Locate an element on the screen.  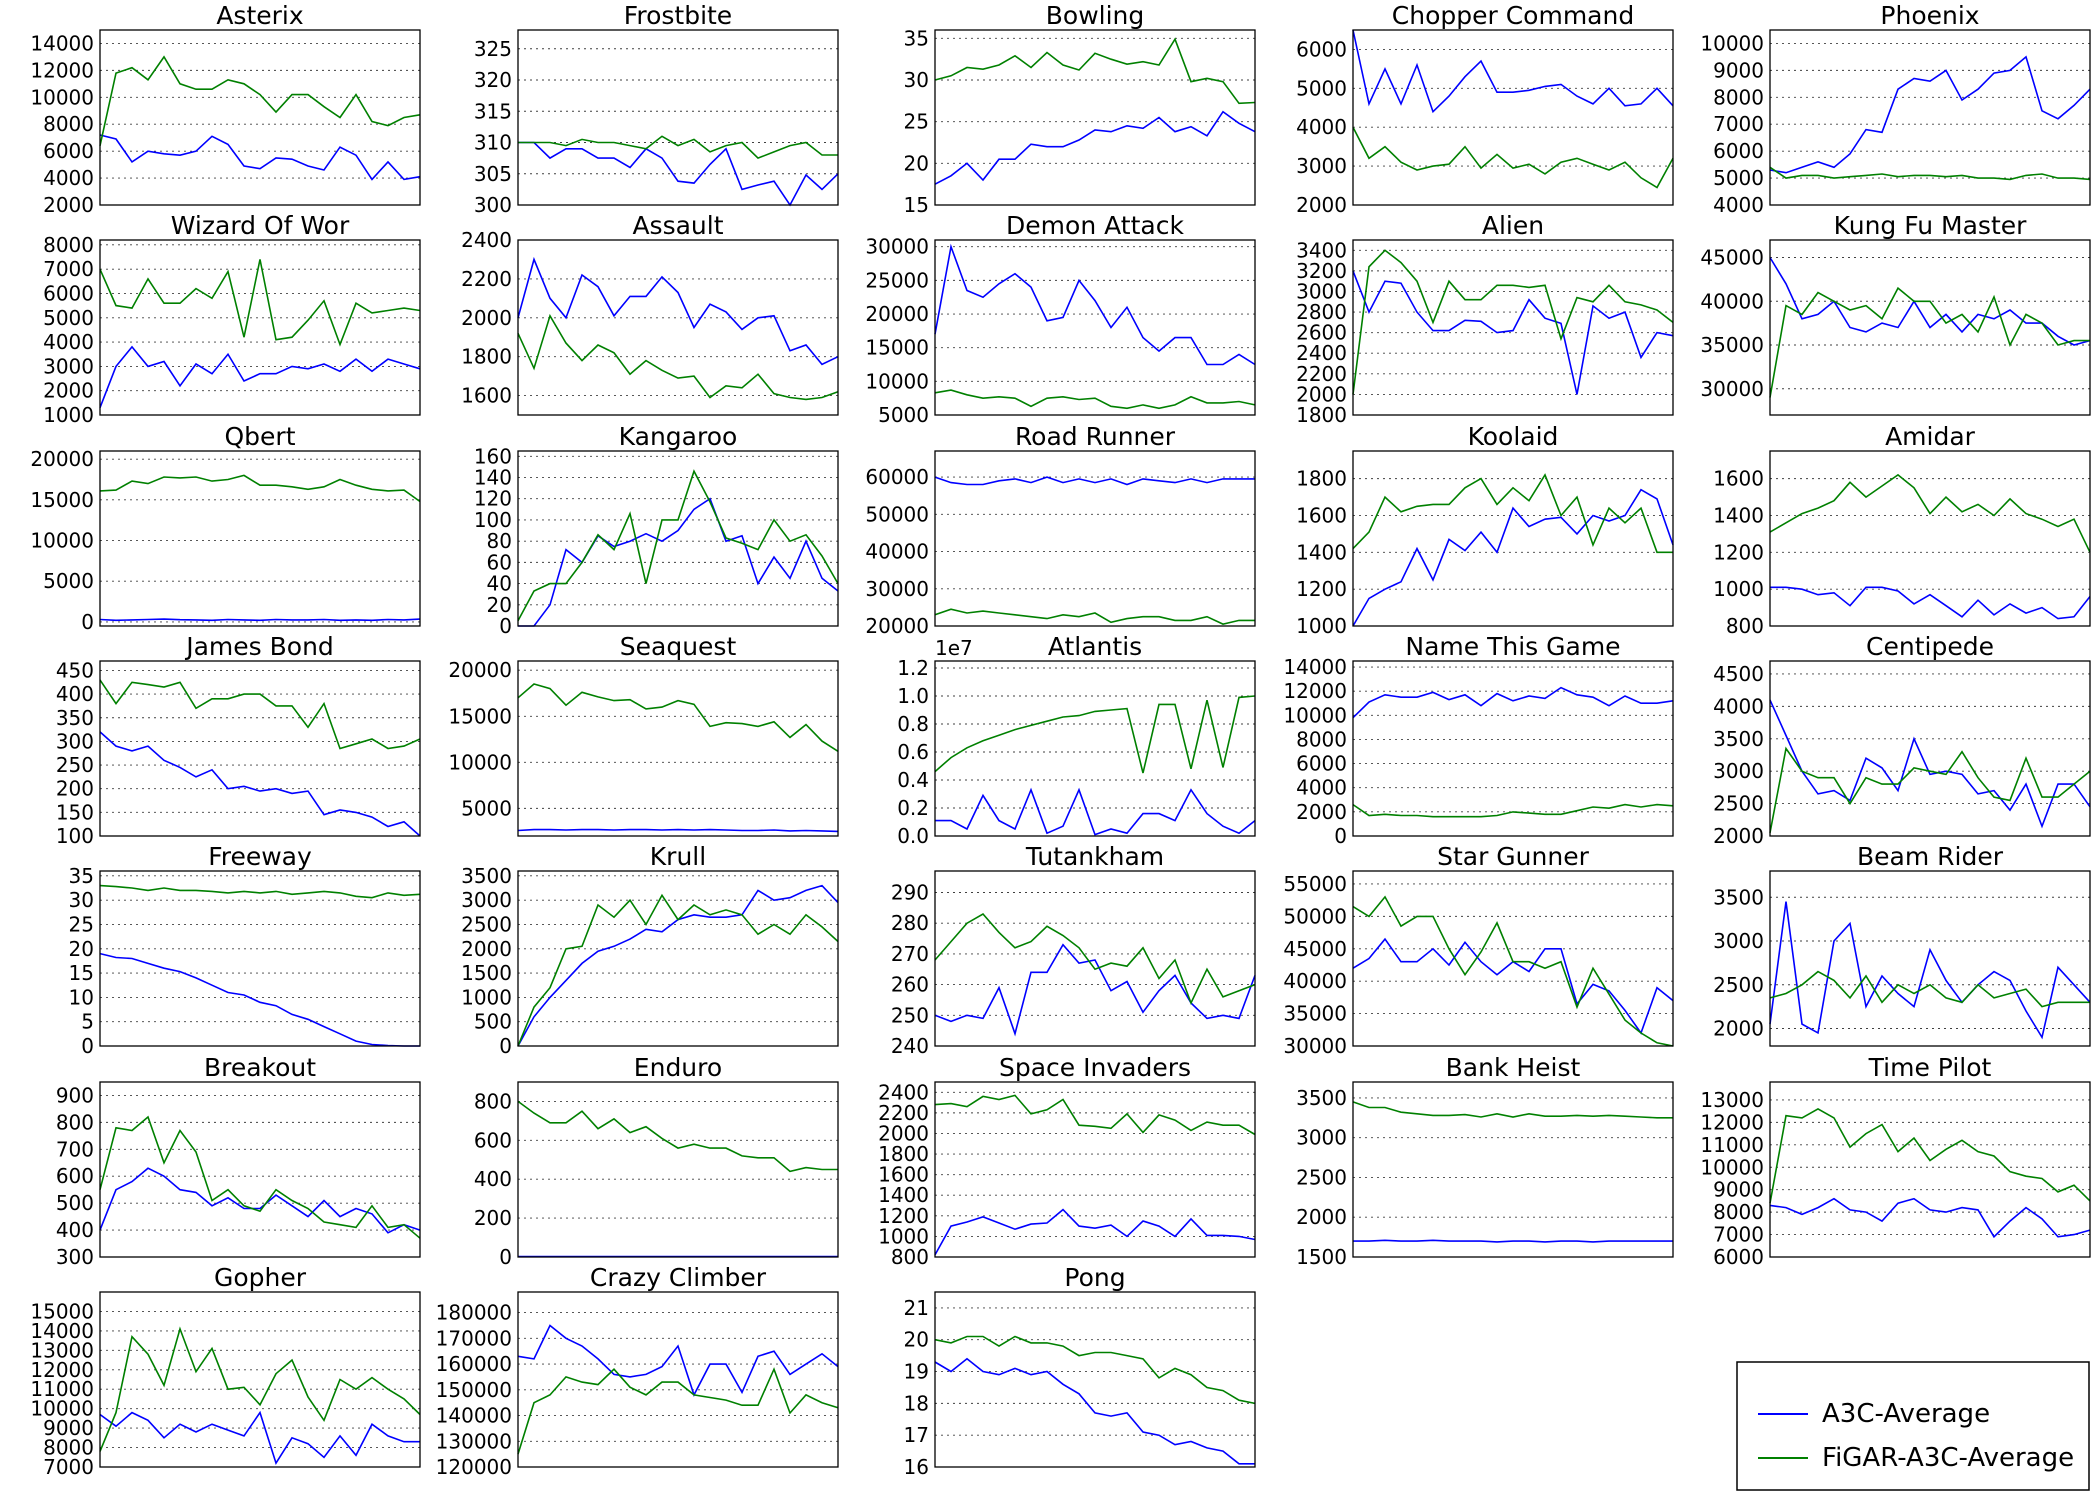
y-tick-label: 15 is located at coordinates (81, 973).